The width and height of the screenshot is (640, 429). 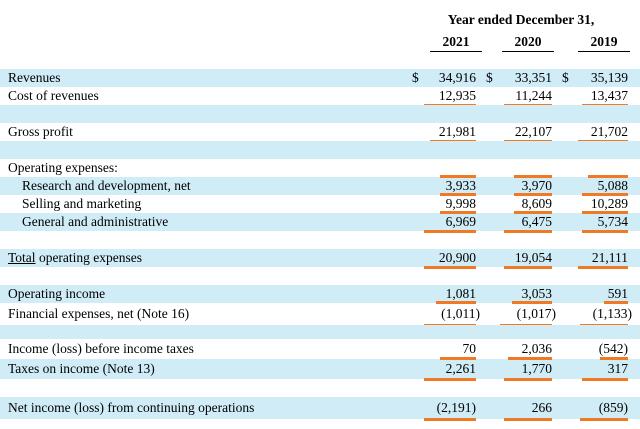 I want to click on value-2020: 3,970, so click(x=528, y=185).